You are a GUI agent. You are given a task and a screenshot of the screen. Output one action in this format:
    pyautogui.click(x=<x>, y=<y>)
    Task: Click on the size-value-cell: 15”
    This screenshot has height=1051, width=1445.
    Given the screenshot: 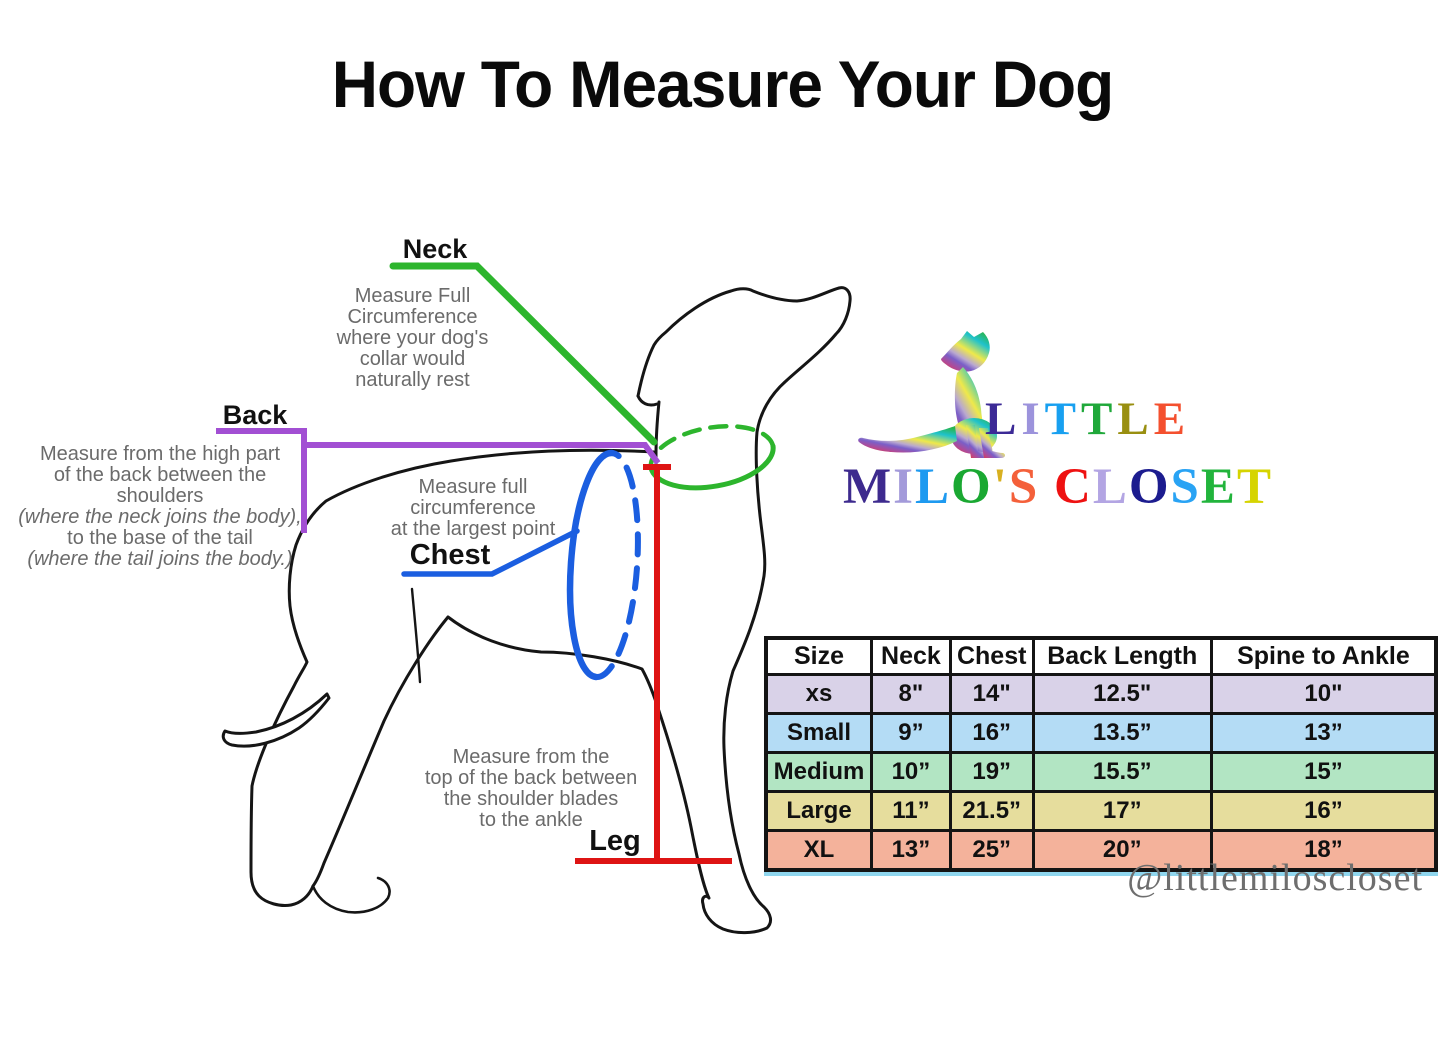 What is the action you would take?
    pyautogui.click(x=1323, y=772)
    